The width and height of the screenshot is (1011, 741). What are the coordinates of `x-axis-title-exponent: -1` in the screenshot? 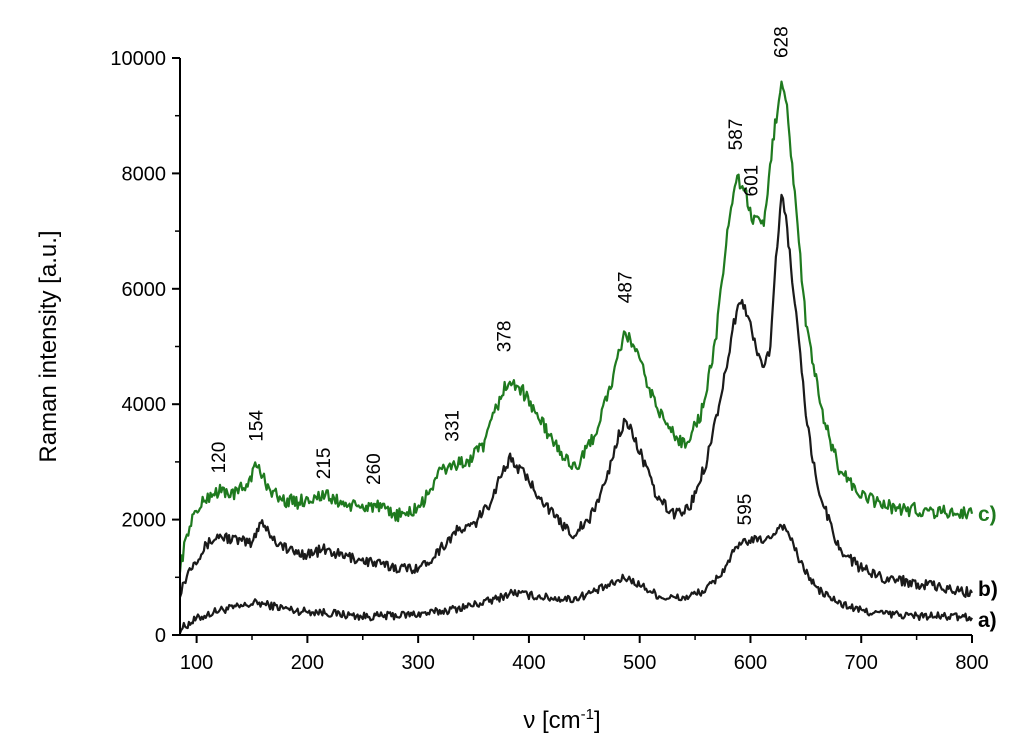 It's located at (587, 714).